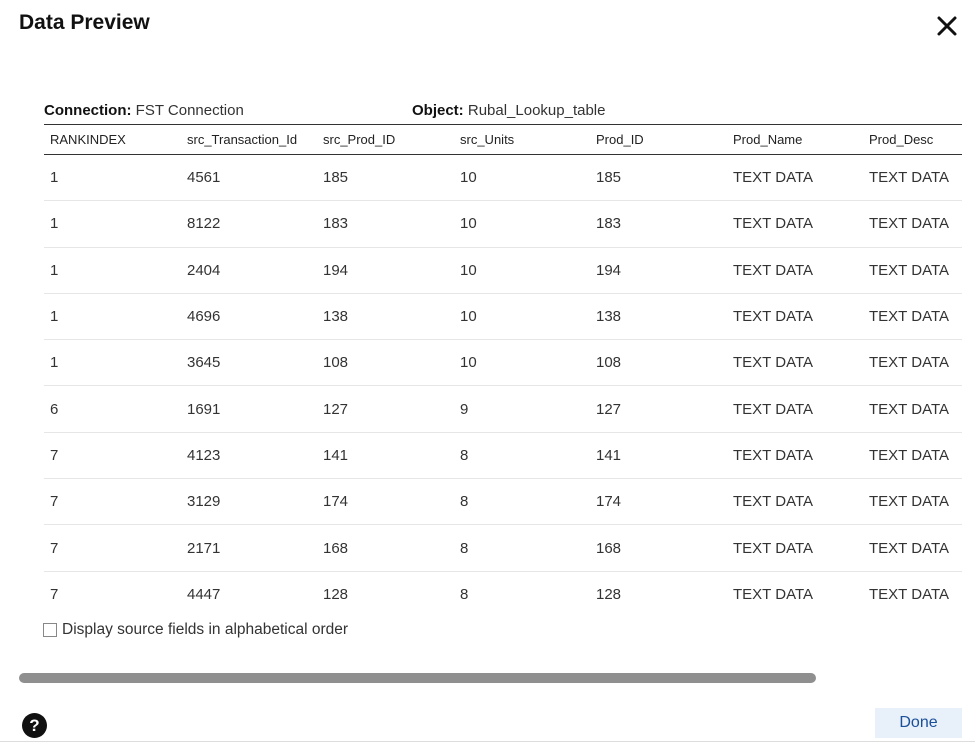 The image size is (975, 742). What do you see at coordinates (385, 139) in the screenshot?
I see `column-header-src-prod-id: src_Prod_ID` at bounding box center [385, 139].